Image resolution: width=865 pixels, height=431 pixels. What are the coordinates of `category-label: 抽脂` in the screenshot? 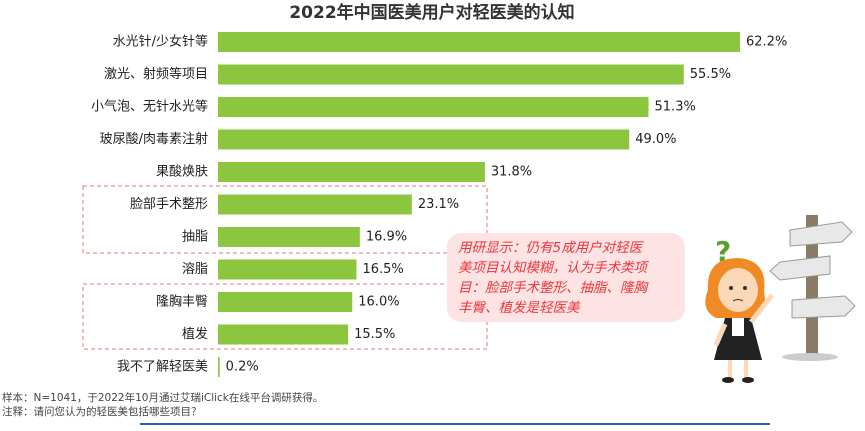 It's located at (195, 237).